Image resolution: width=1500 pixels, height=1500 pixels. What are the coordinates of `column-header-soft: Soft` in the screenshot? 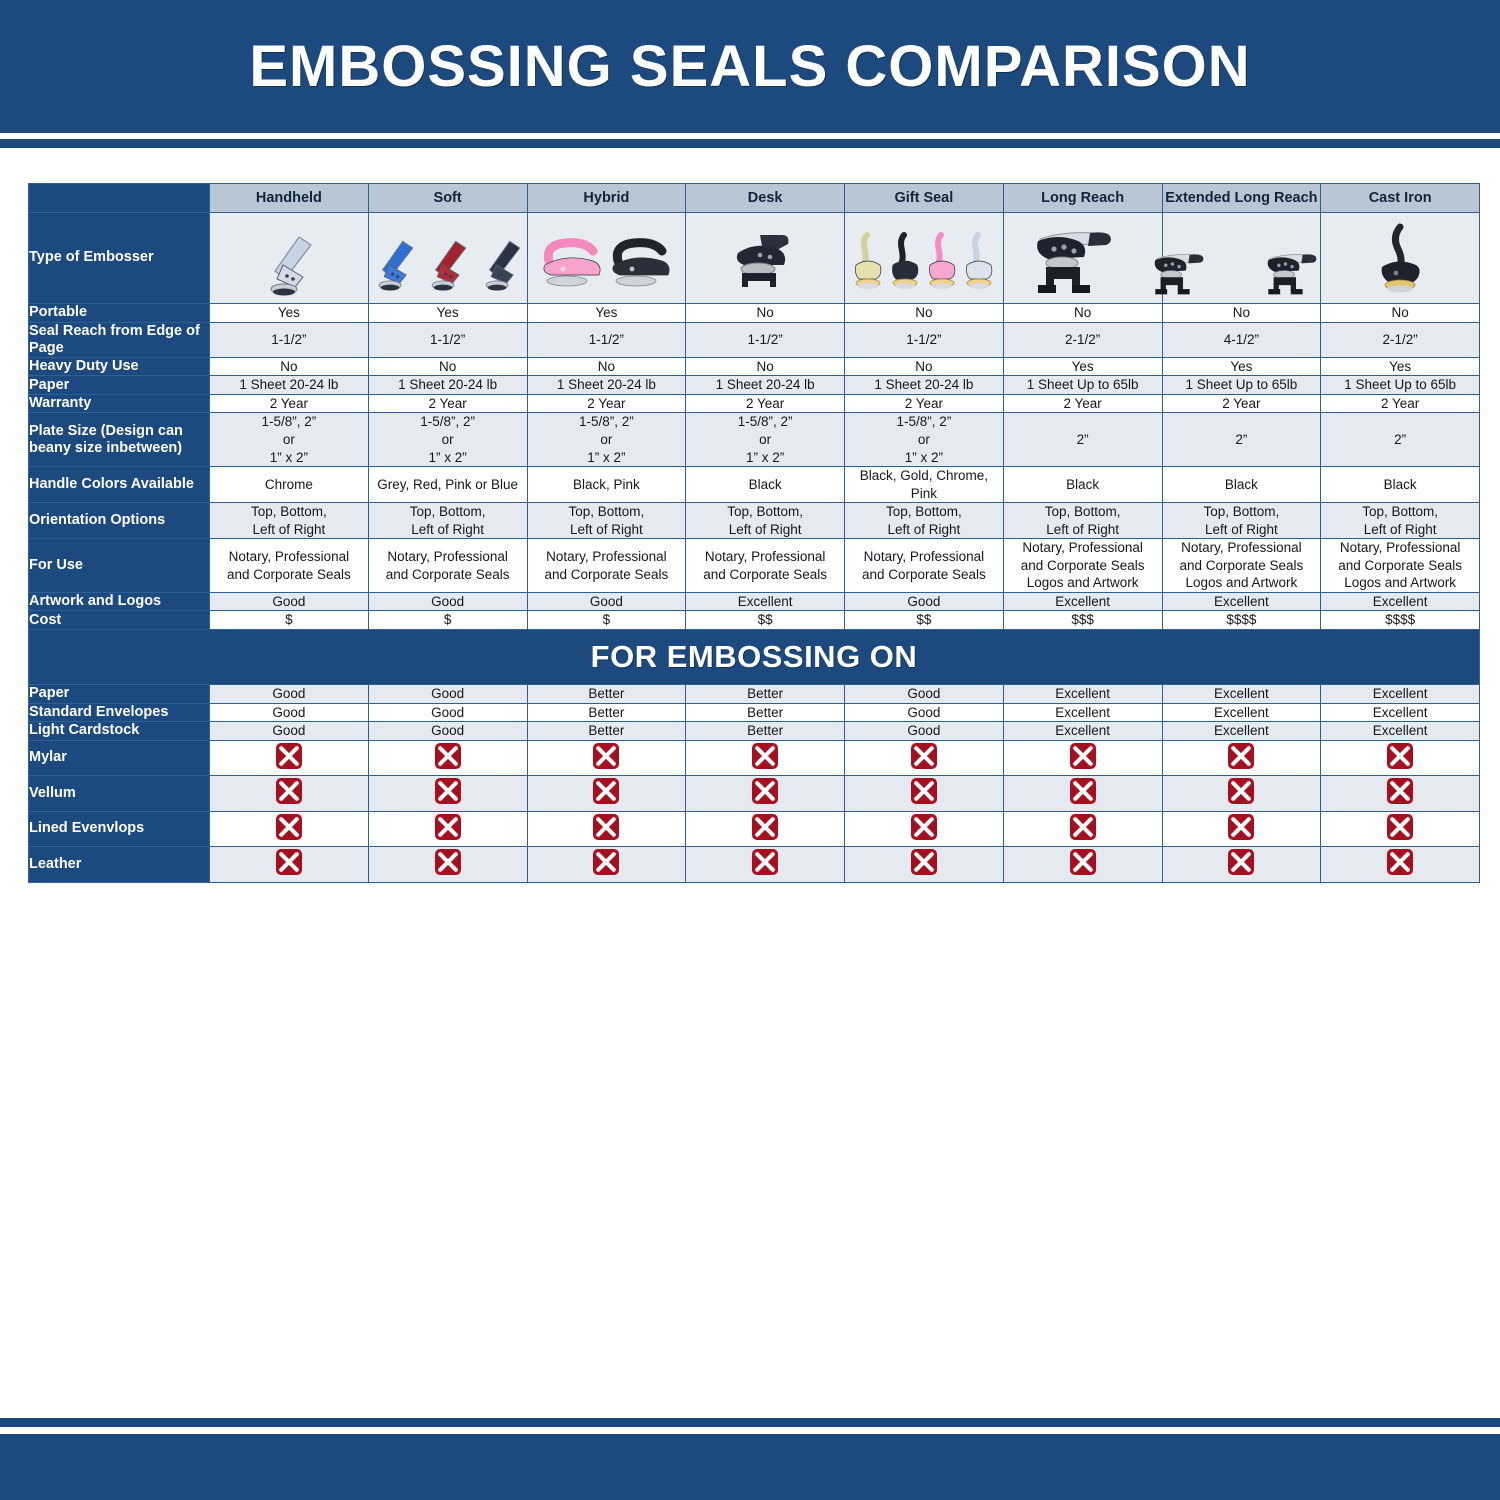 It's located at (447, 198).